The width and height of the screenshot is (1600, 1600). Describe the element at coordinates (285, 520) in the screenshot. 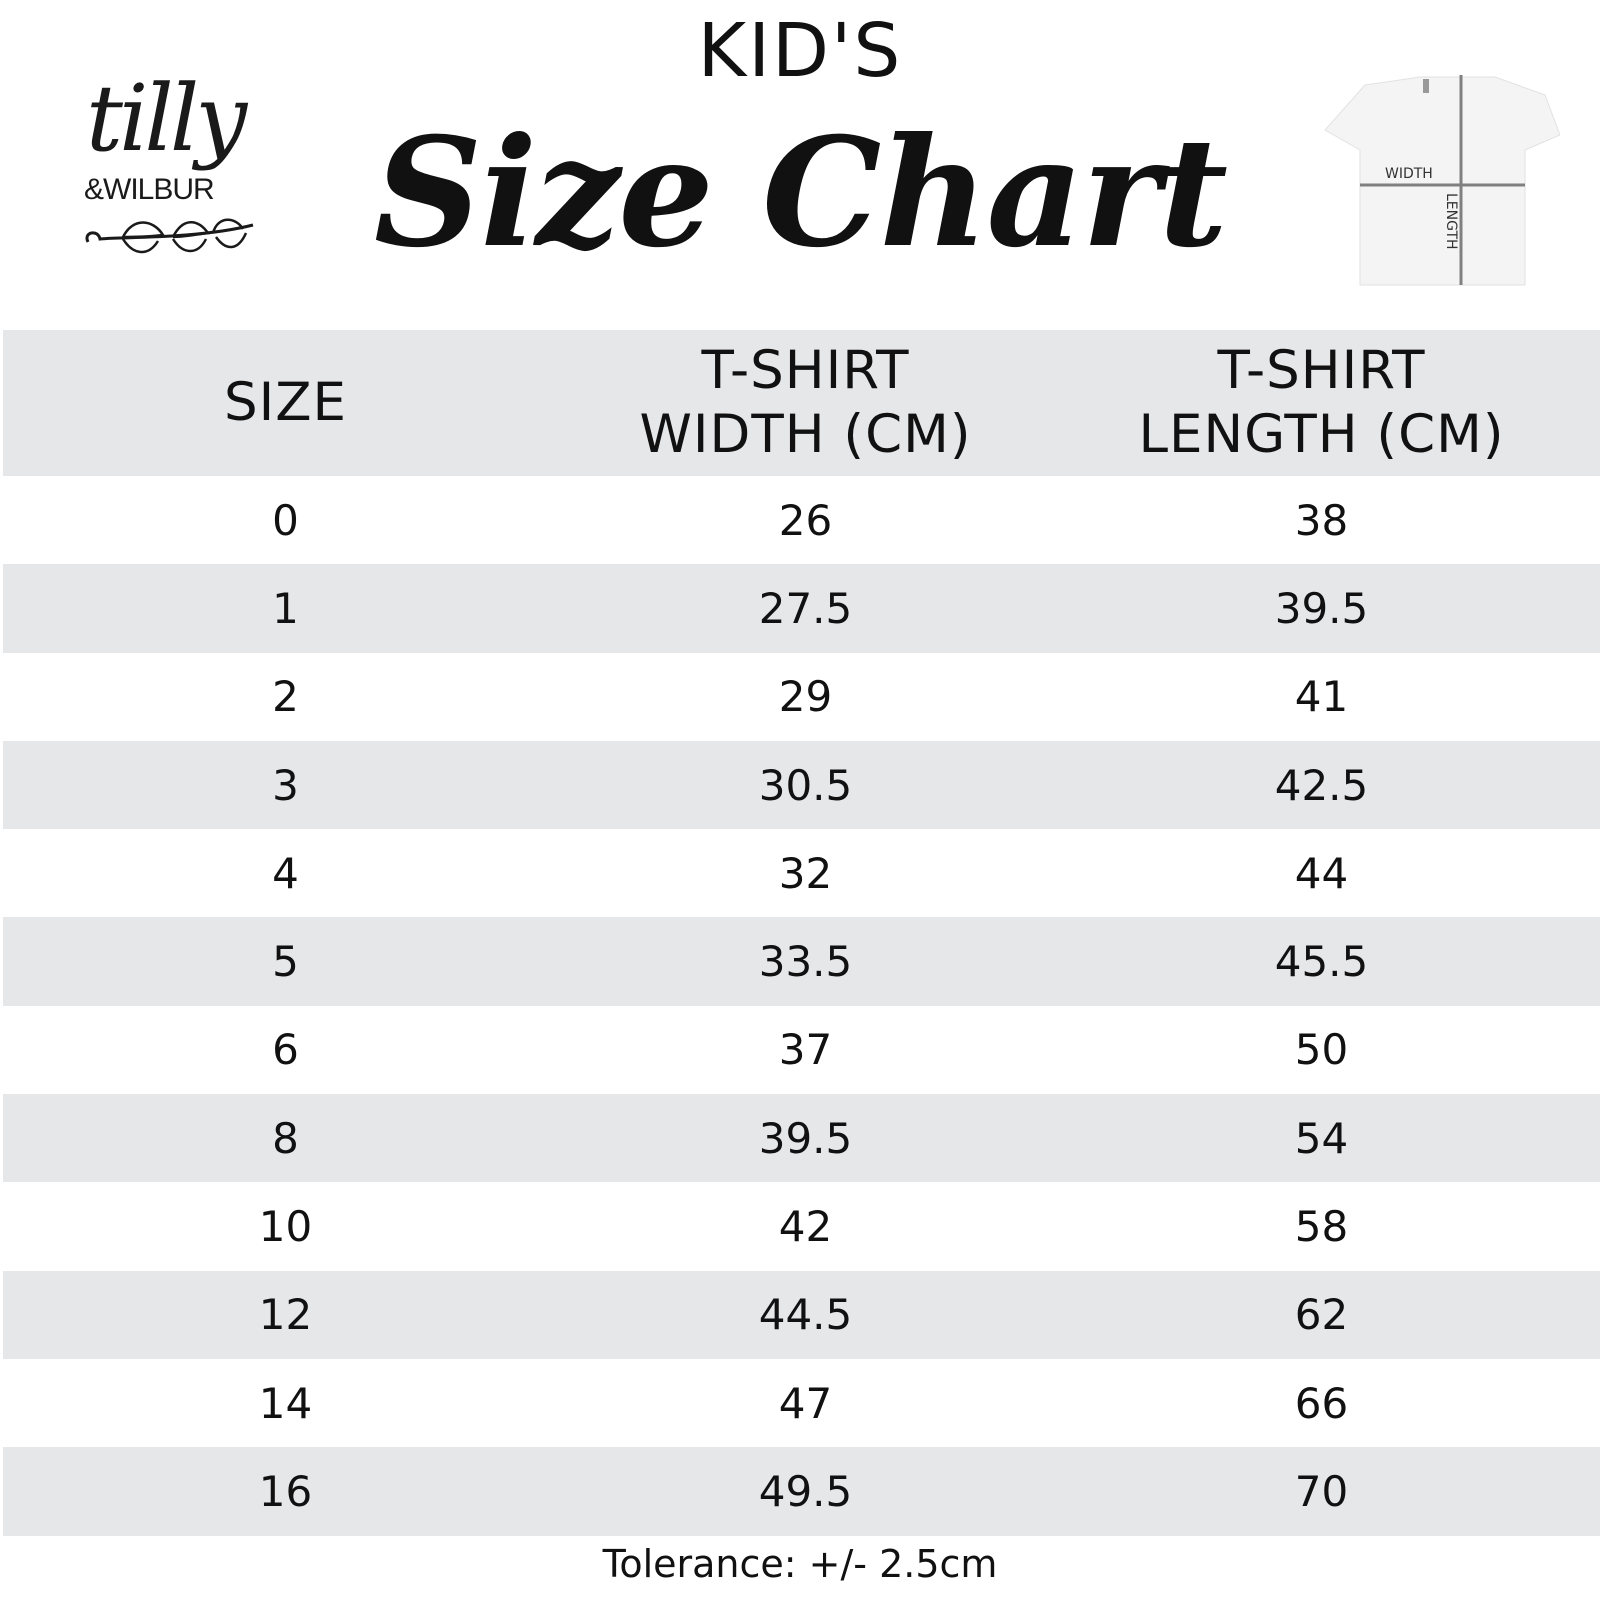

I see `cell-size: 0` at that location.